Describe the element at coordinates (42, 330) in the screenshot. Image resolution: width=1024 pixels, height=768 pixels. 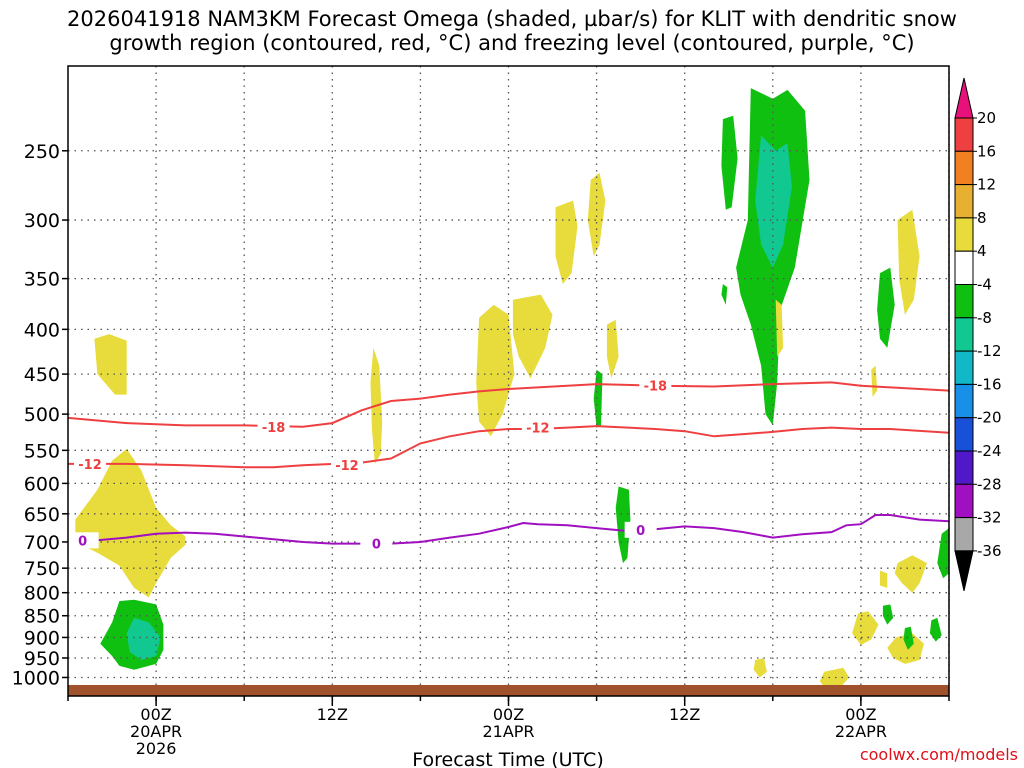
I see `y-tick-label-400: 400` at that location.